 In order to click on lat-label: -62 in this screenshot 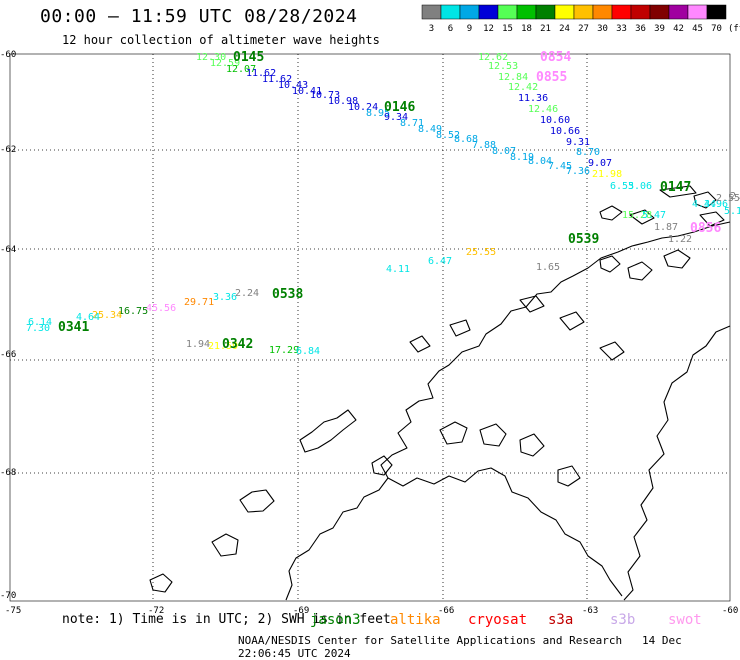, I will do `click(8, 150)`.